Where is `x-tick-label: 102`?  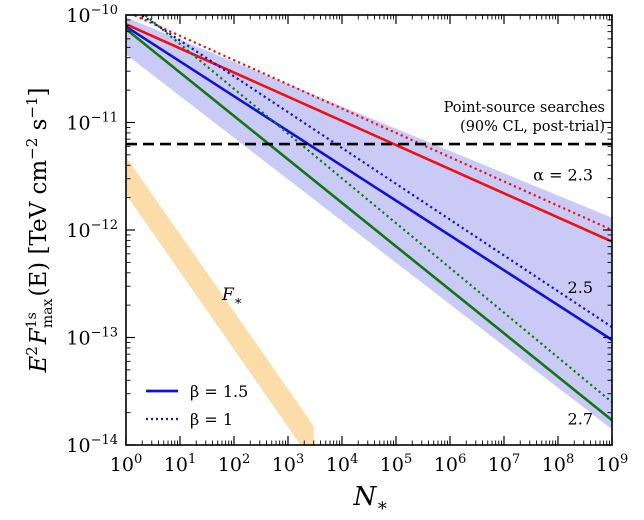 x-tick-label: 102 is located at coordinates (234, 464).